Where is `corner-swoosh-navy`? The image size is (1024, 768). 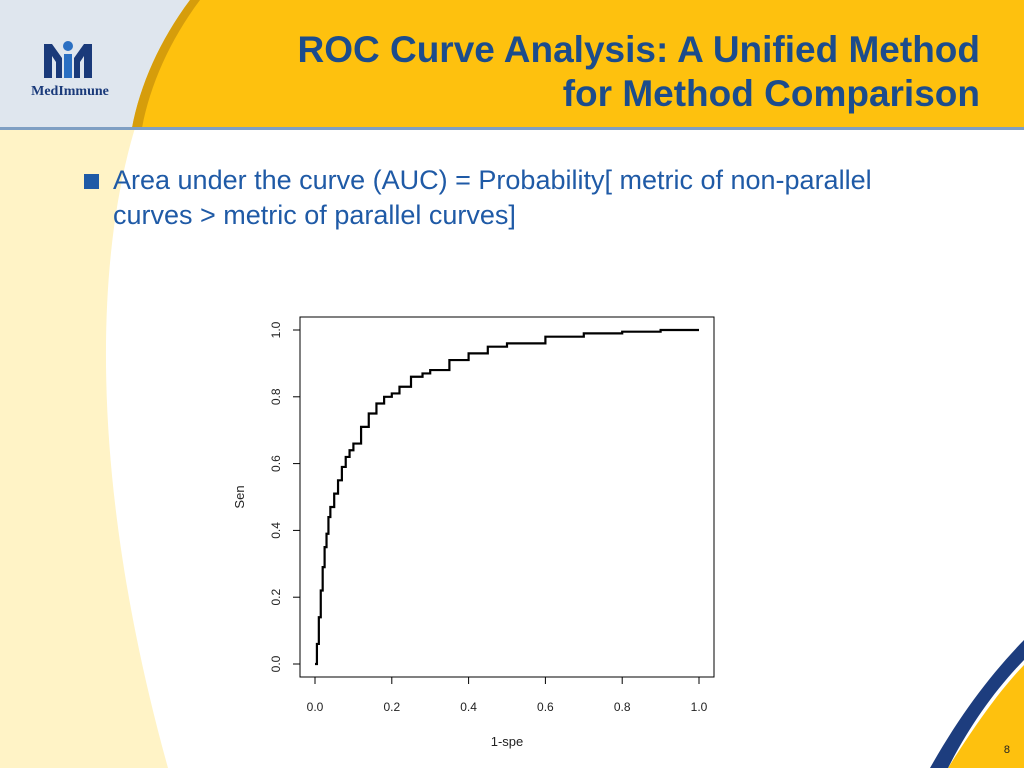
corner-swoosh-navy is located at coordinates (977, 704).